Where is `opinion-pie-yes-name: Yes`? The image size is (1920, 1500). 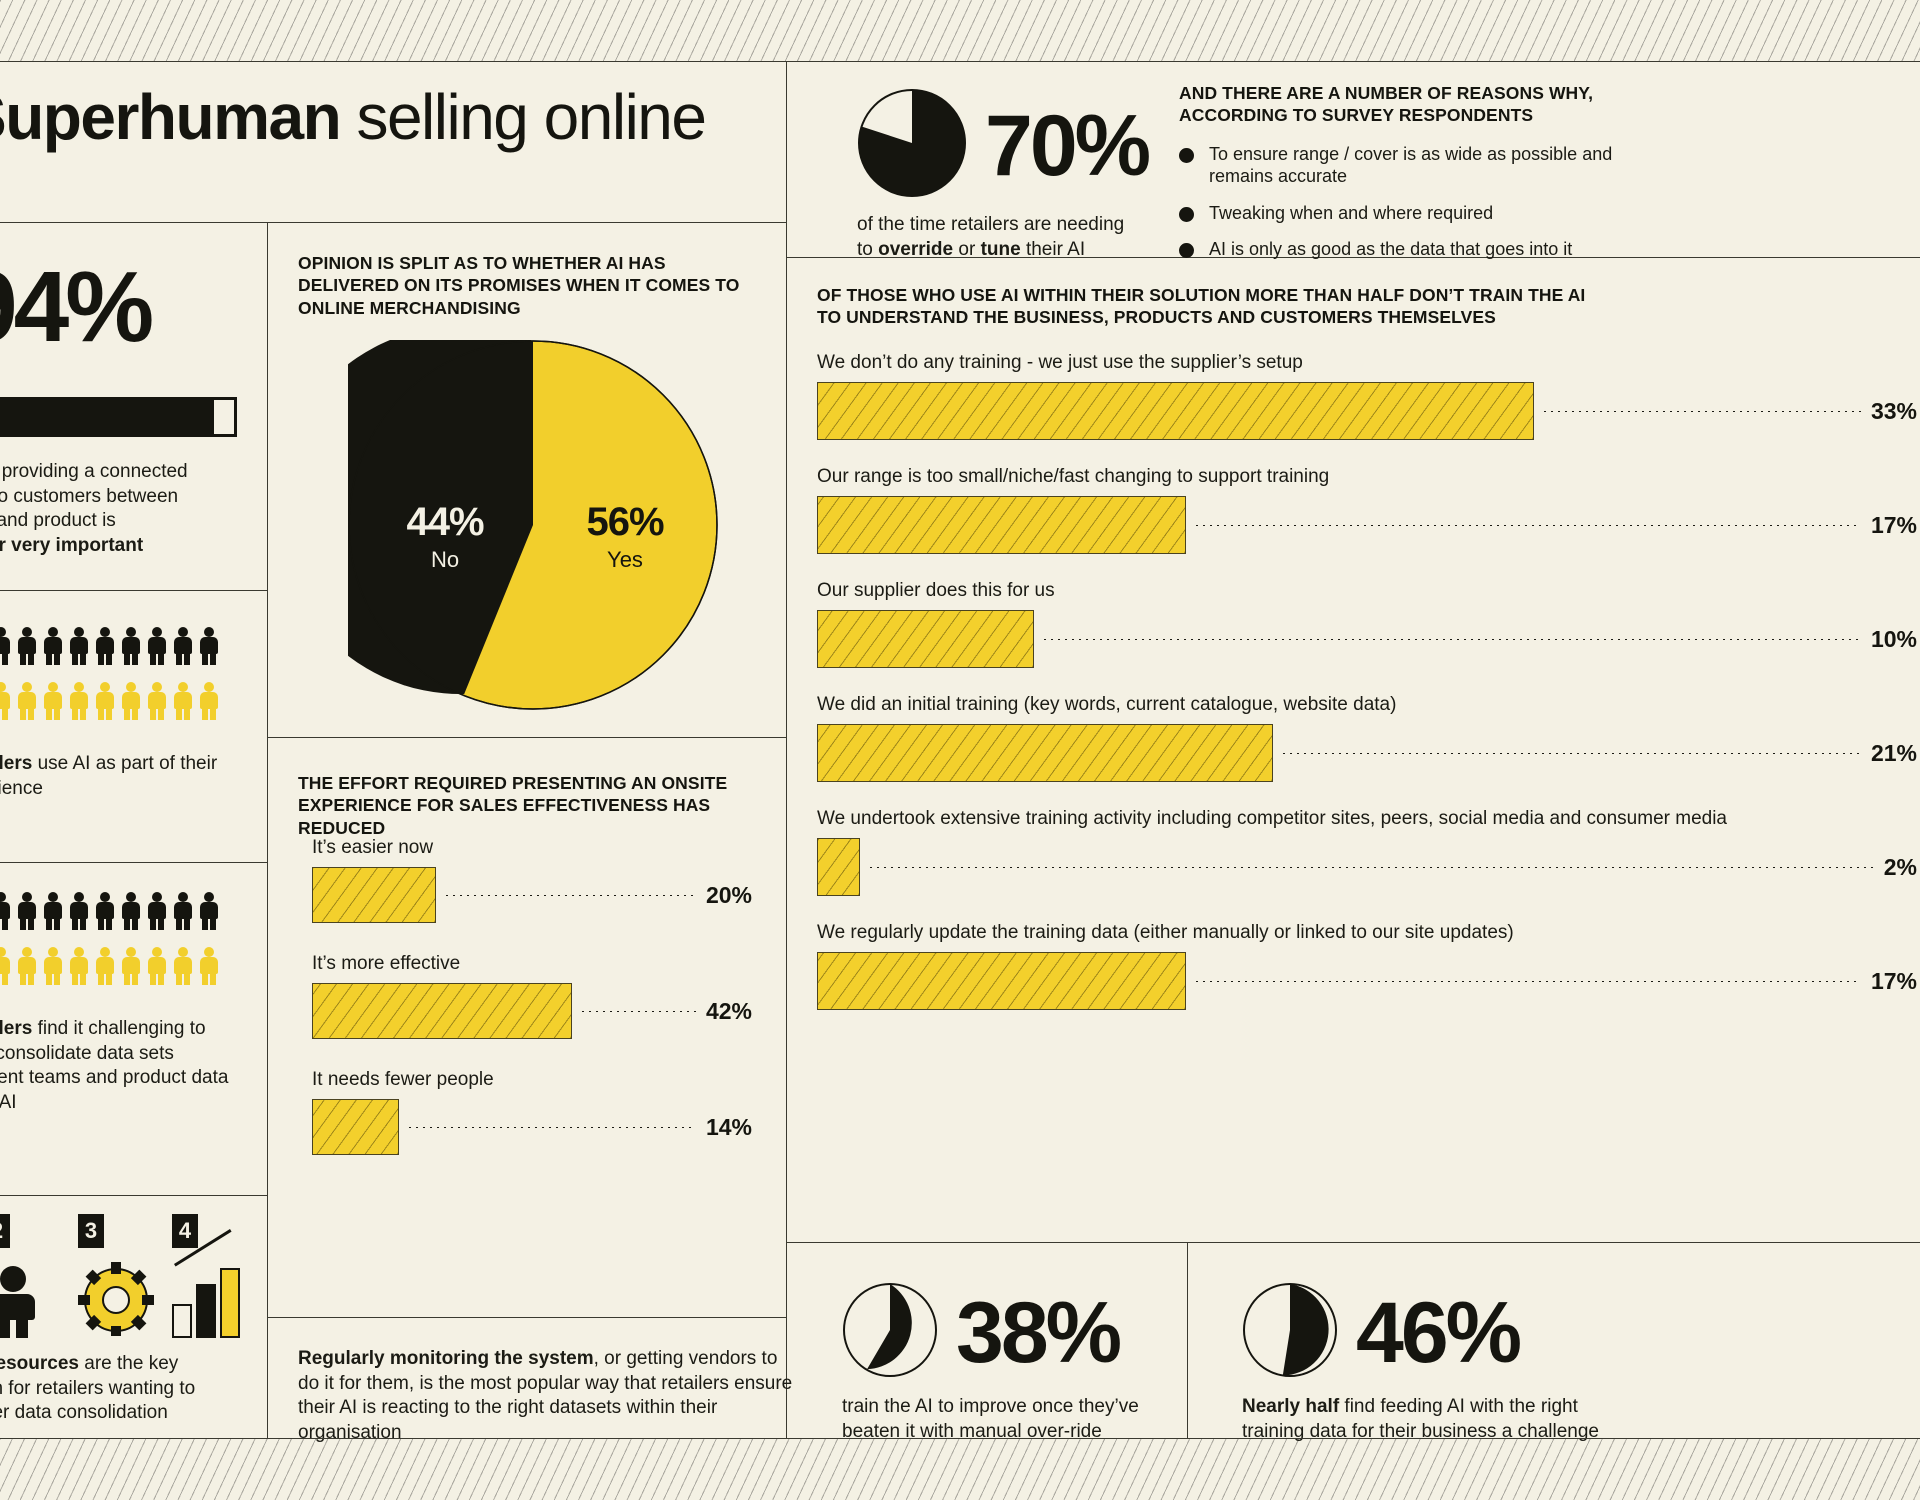 opinion-pie-yes-name: Yes is located at coordinates (625, 559).